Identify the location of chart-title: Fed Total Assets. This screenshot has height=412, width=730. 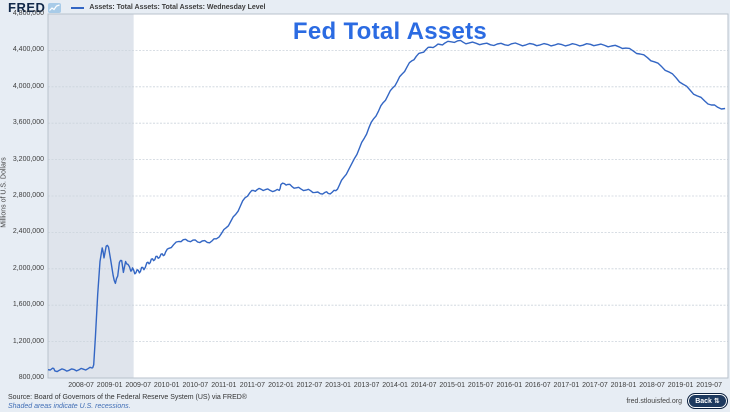
(390, 31).